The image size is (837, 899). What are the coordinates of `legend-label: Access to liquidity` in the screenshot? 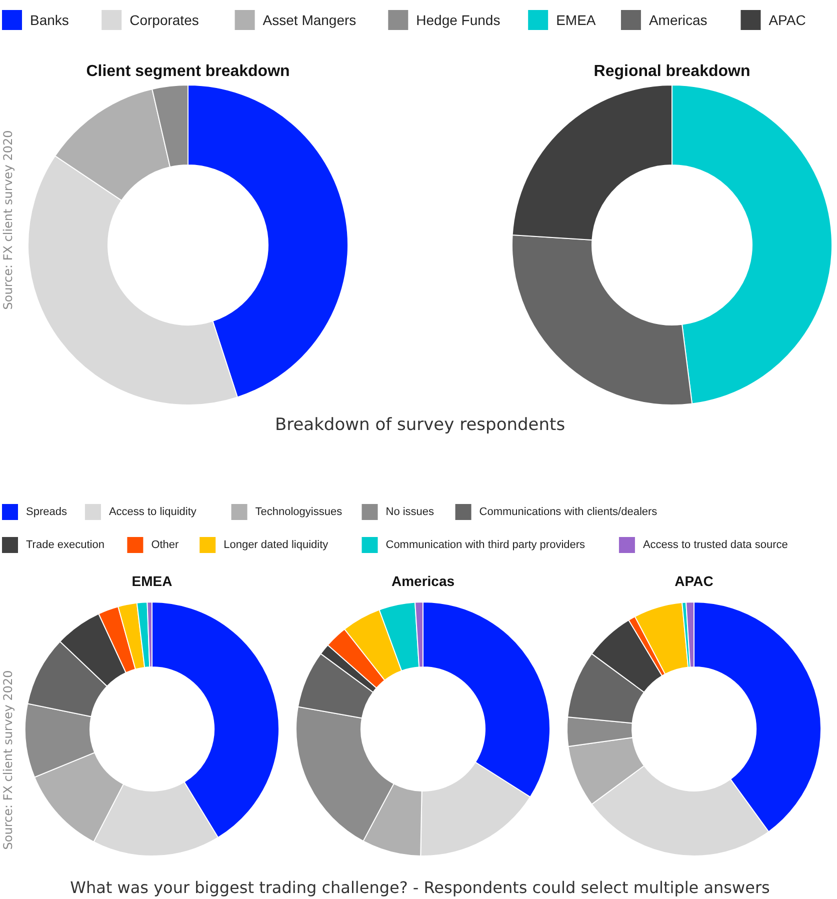 It's located at (152, 512).